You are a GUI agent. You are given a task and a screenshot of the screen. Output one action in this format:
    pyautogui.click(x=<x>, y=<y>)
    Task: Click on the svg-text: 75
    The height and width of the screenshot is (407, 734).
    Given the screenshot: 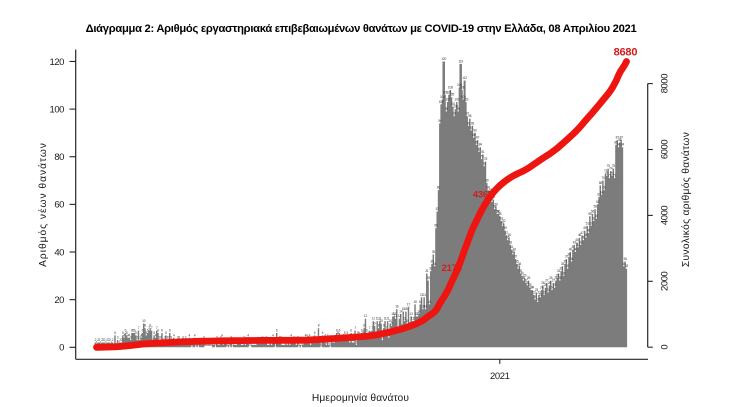 What is the action you would take?
    pyautogui.click(x=609, y=166)
    